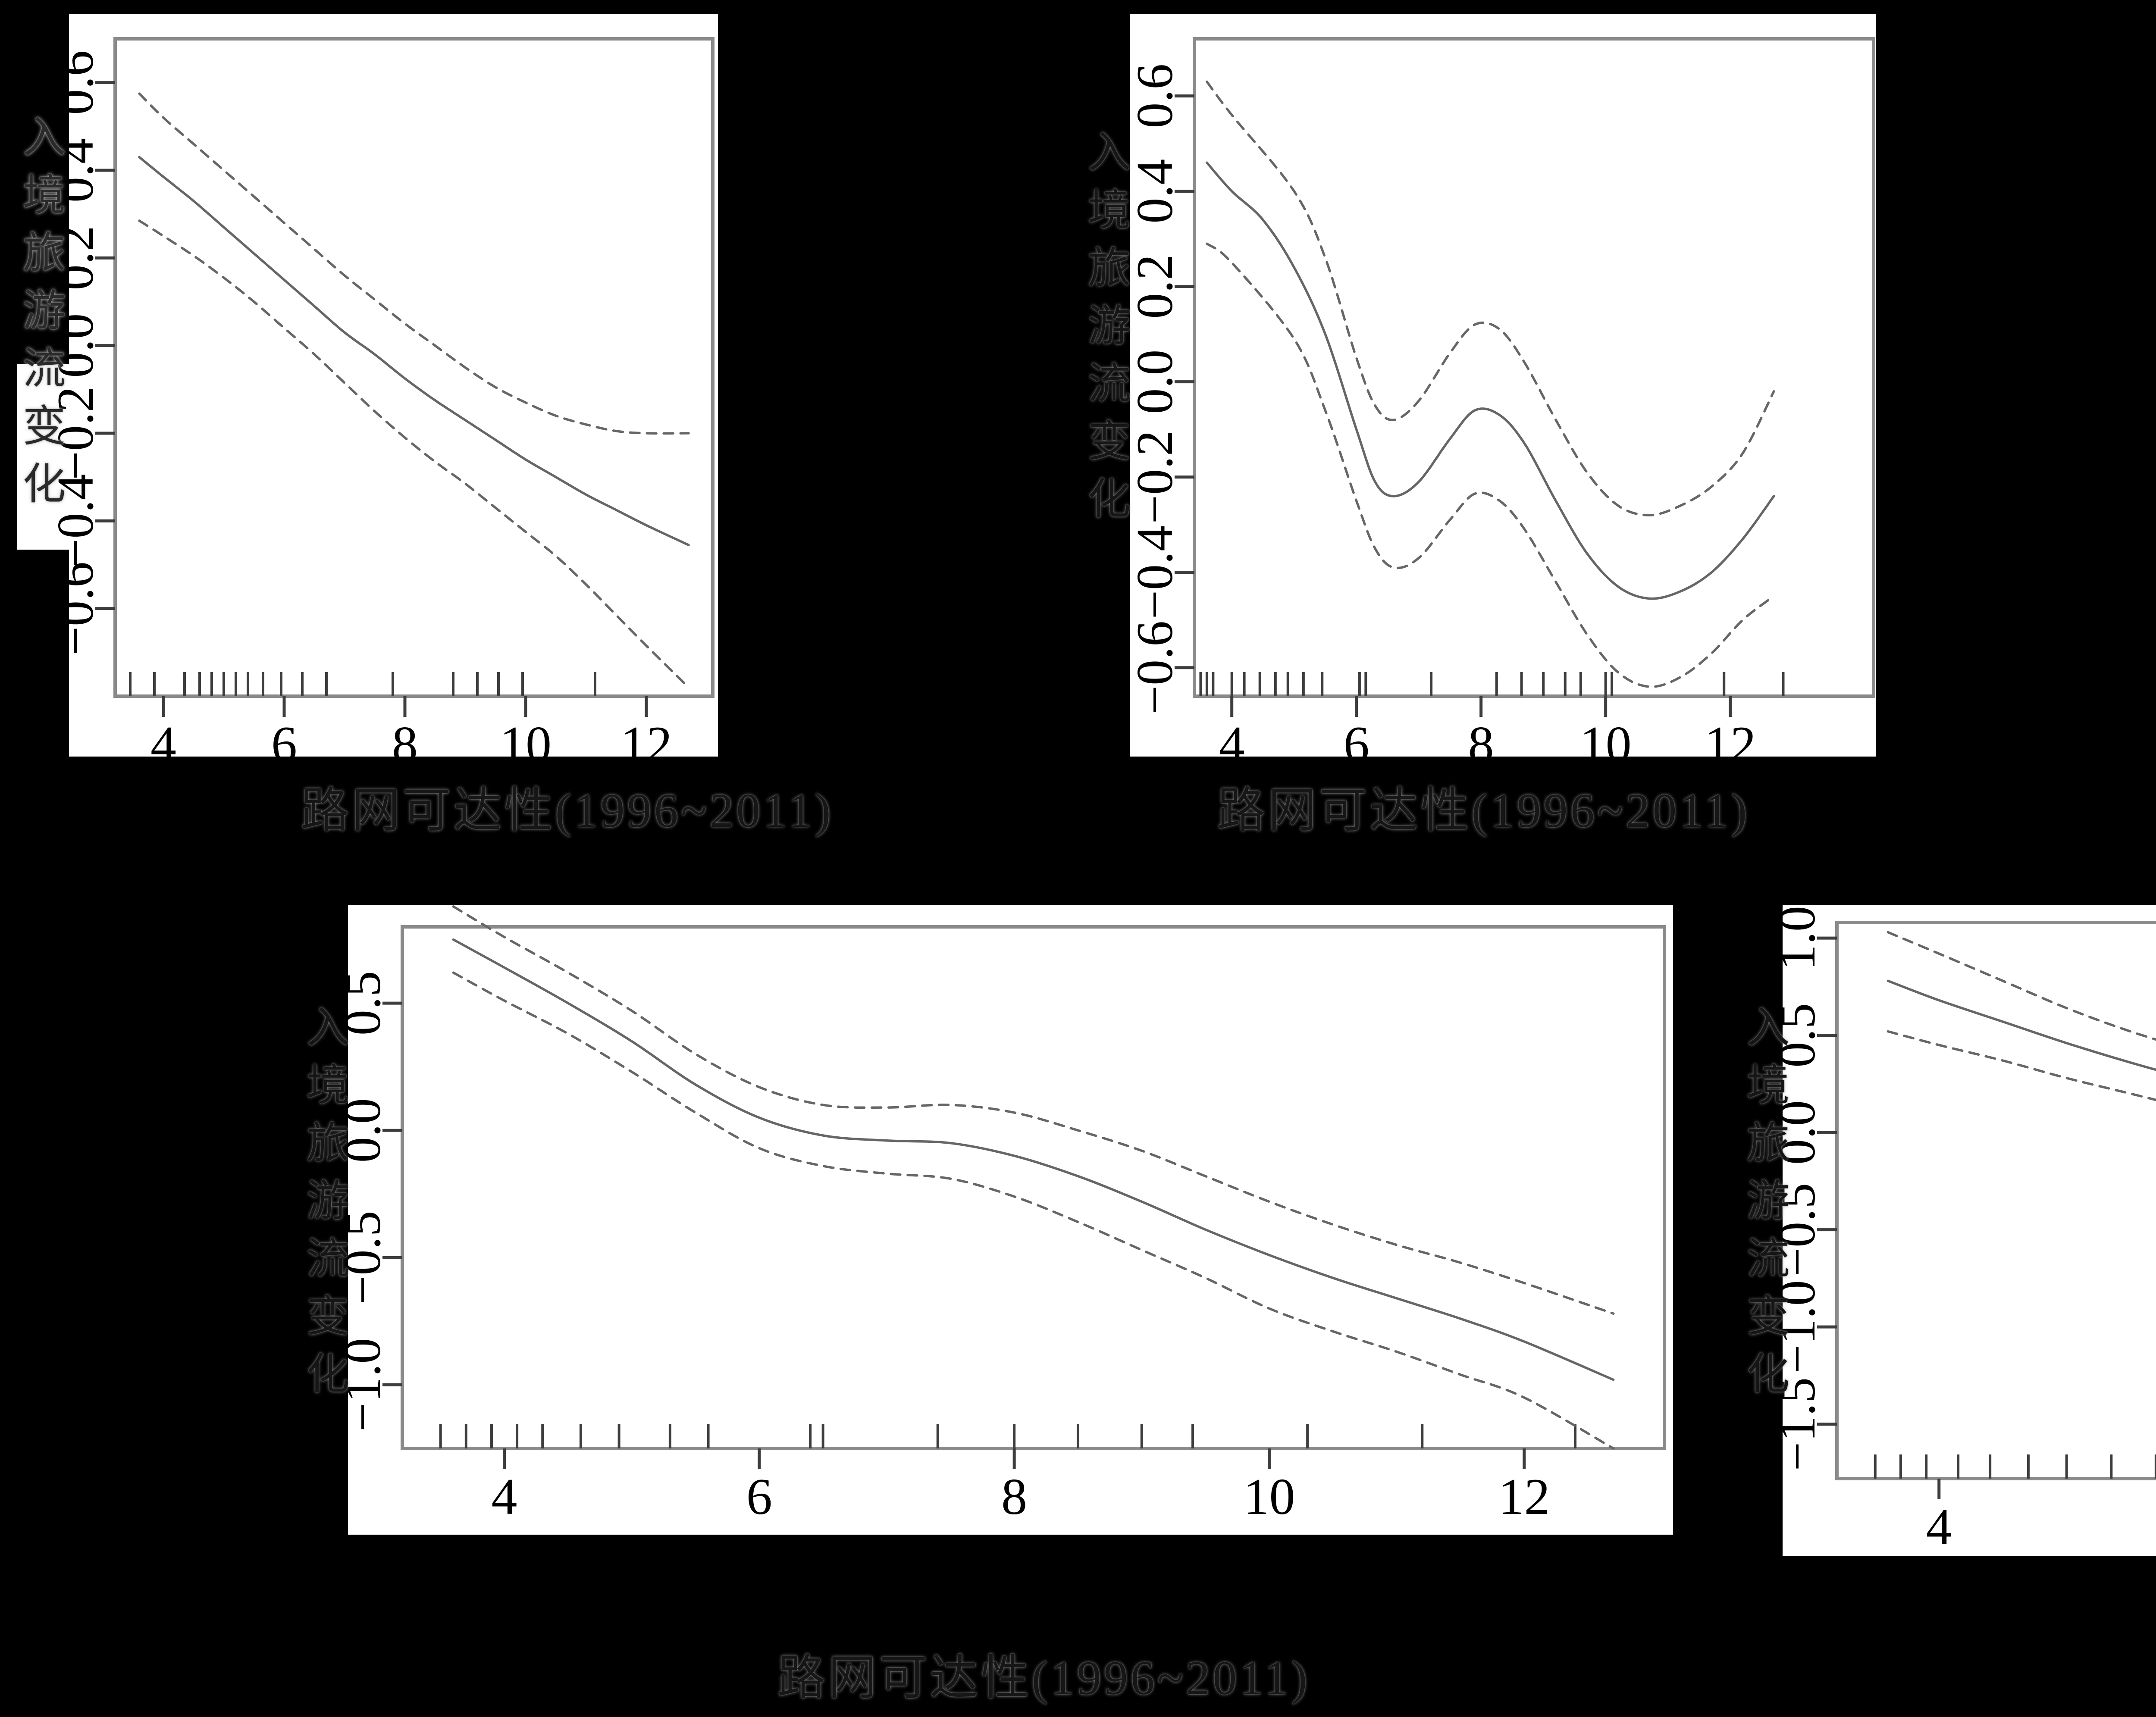 The height and width of the screenshot is (1717, 2156). What do you see at coordinates (1797, 1424) in the screenshot?
I see `y-tick-label: −1.5` at bounding box center [1797, 1424].